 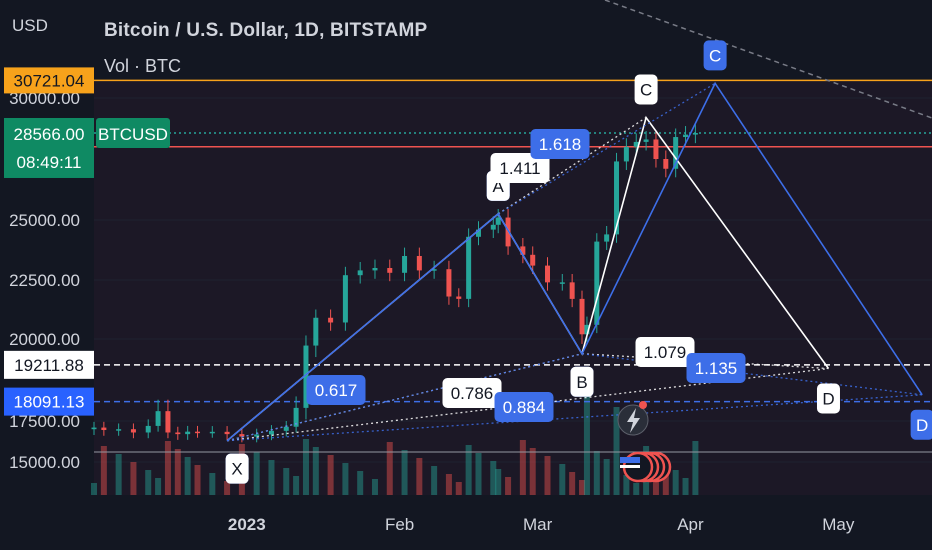 I want to click on blue-ratio-label: 0.617, so click(x=336, y=390).